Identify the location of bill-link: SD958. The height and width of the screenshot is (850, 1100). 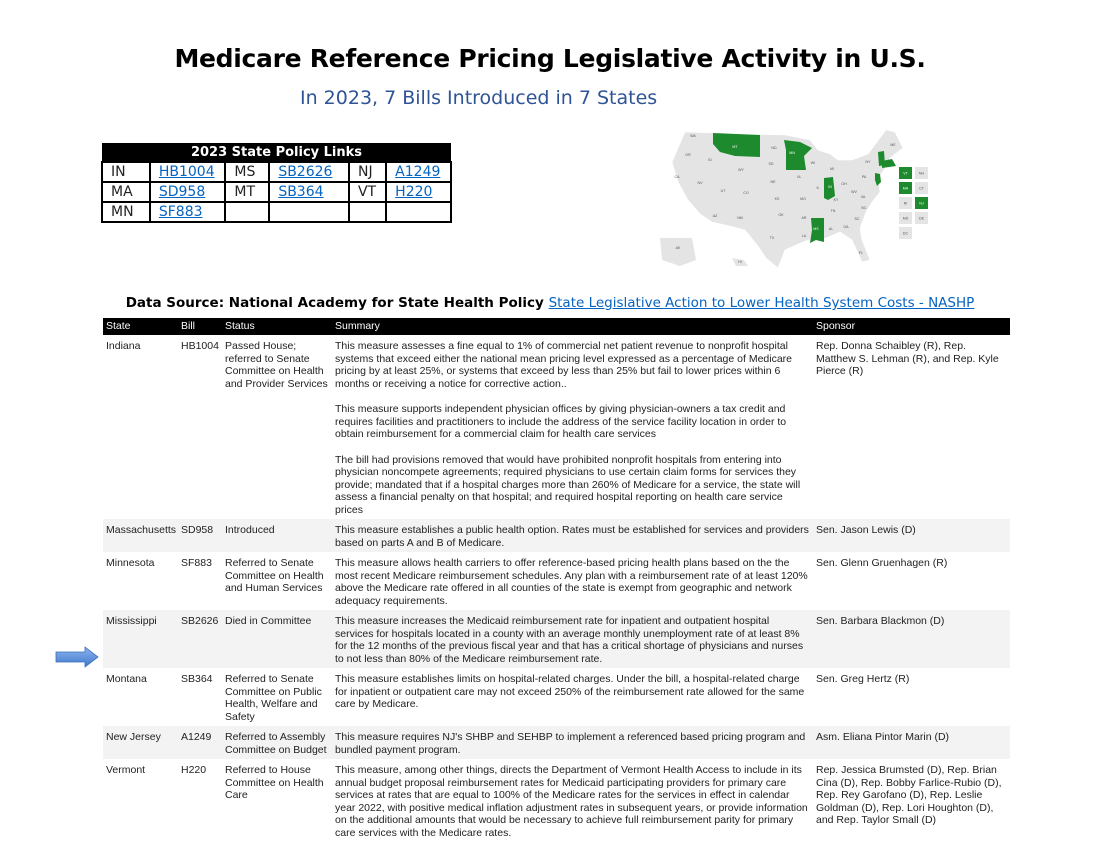
(182, 192).